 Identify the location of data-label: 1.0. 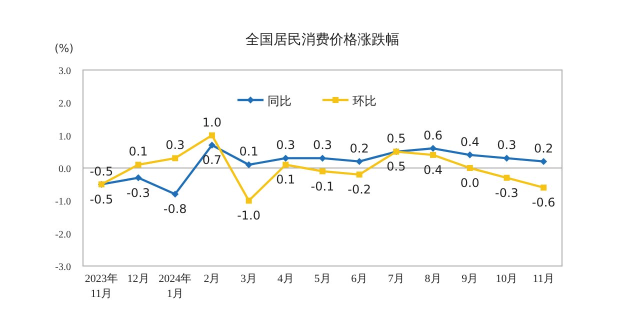
(212, 122).